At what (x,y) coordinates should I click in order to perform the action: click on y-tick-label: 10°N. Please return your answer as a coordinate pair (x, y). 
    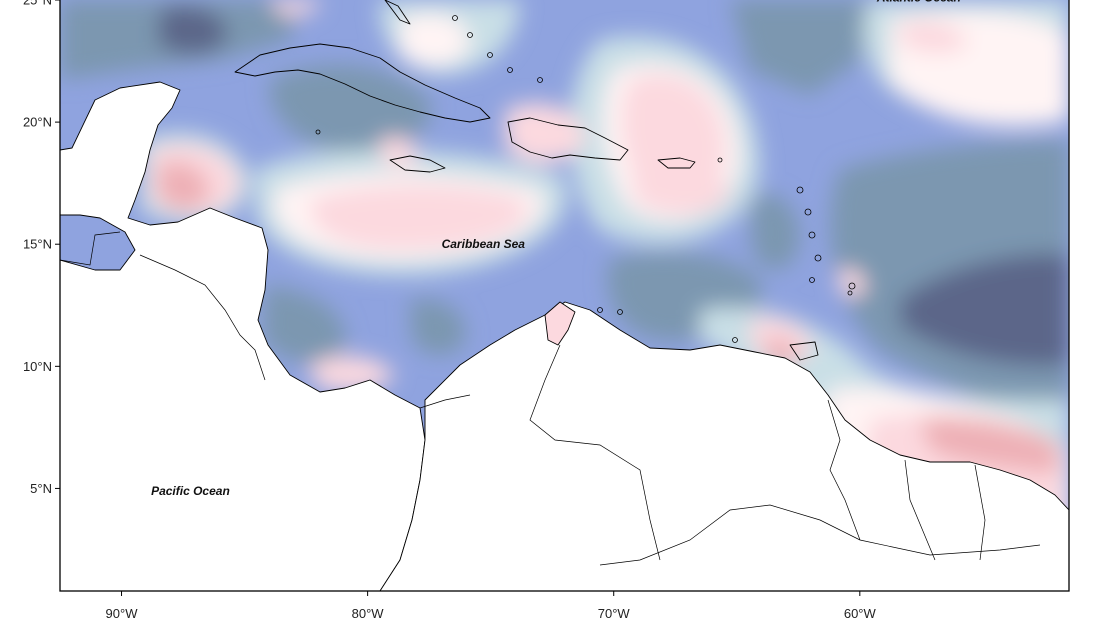
    Looking at the image, I should click on (37, 366).